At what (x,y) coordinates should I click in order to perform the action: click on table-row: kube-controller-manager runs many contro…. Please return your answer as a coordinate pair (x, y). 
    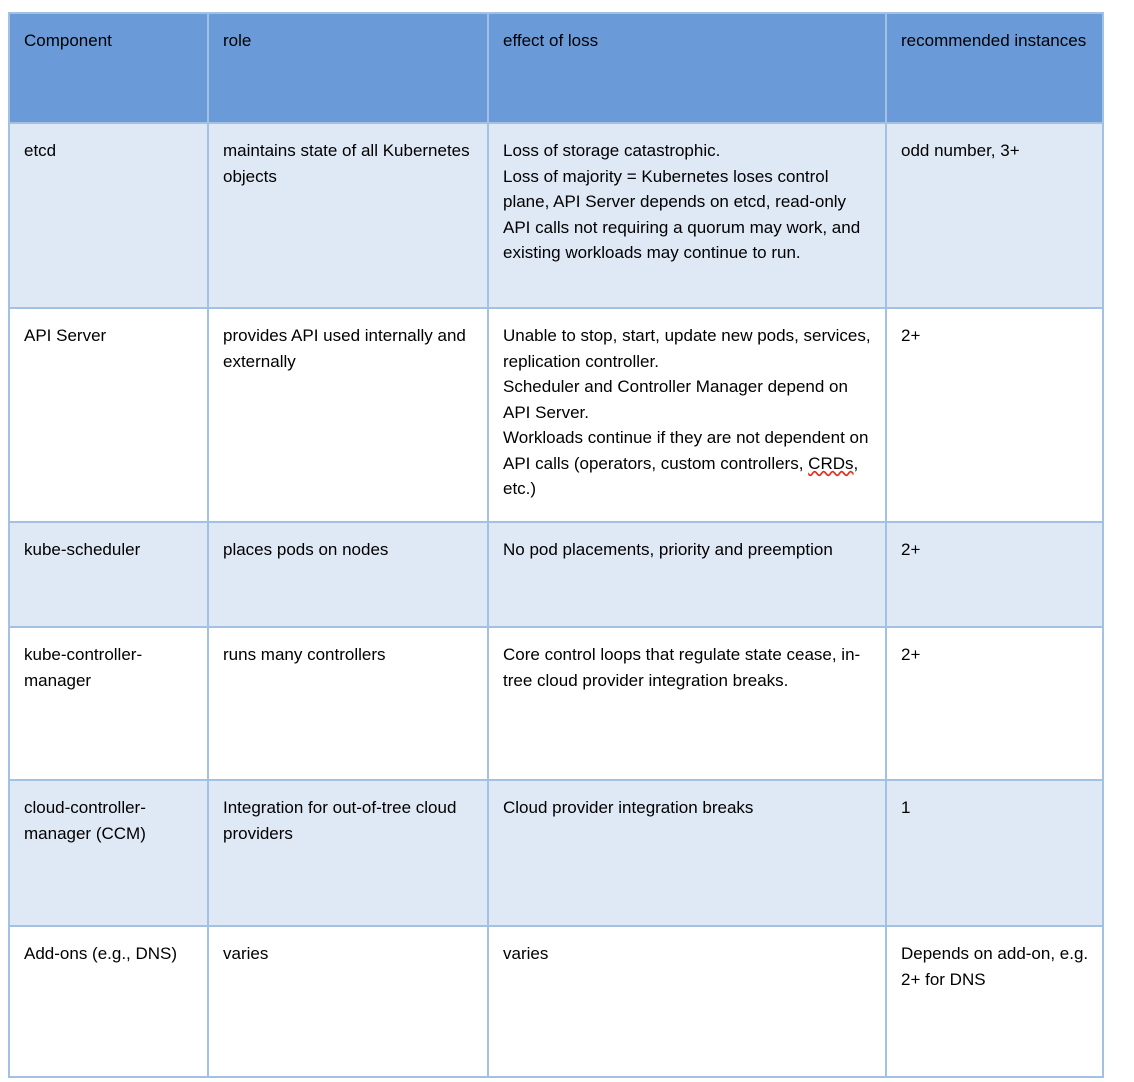
    Looking at the image, I should click on (556, 703).